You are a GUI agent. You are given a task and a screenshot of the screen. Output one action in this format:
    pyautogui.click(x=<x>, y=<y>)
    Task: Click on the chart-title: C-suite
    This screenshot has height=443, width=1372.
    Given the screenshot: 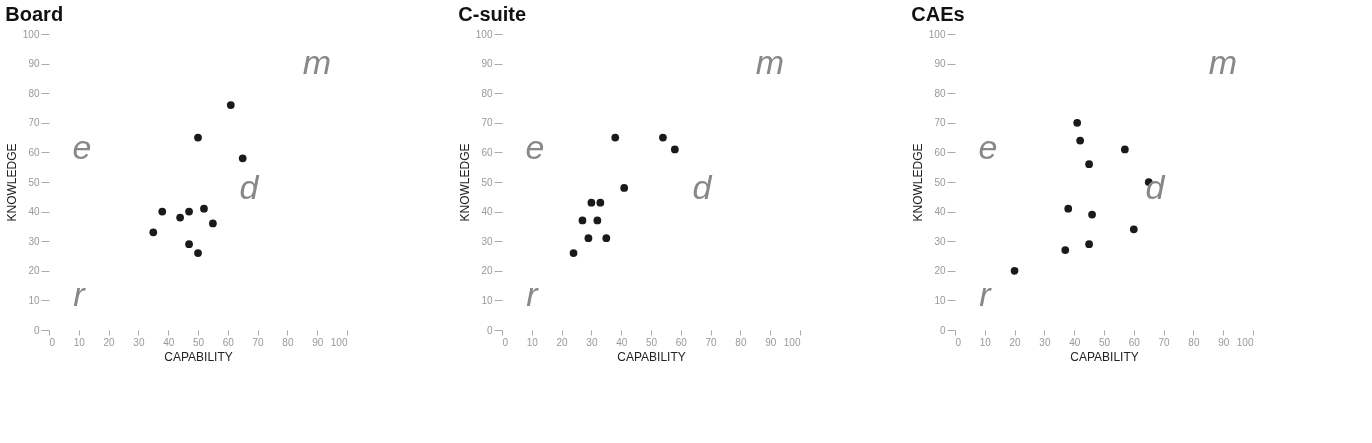 What is the action you would take?
    pyautogui.click(x=492, y=14)
    